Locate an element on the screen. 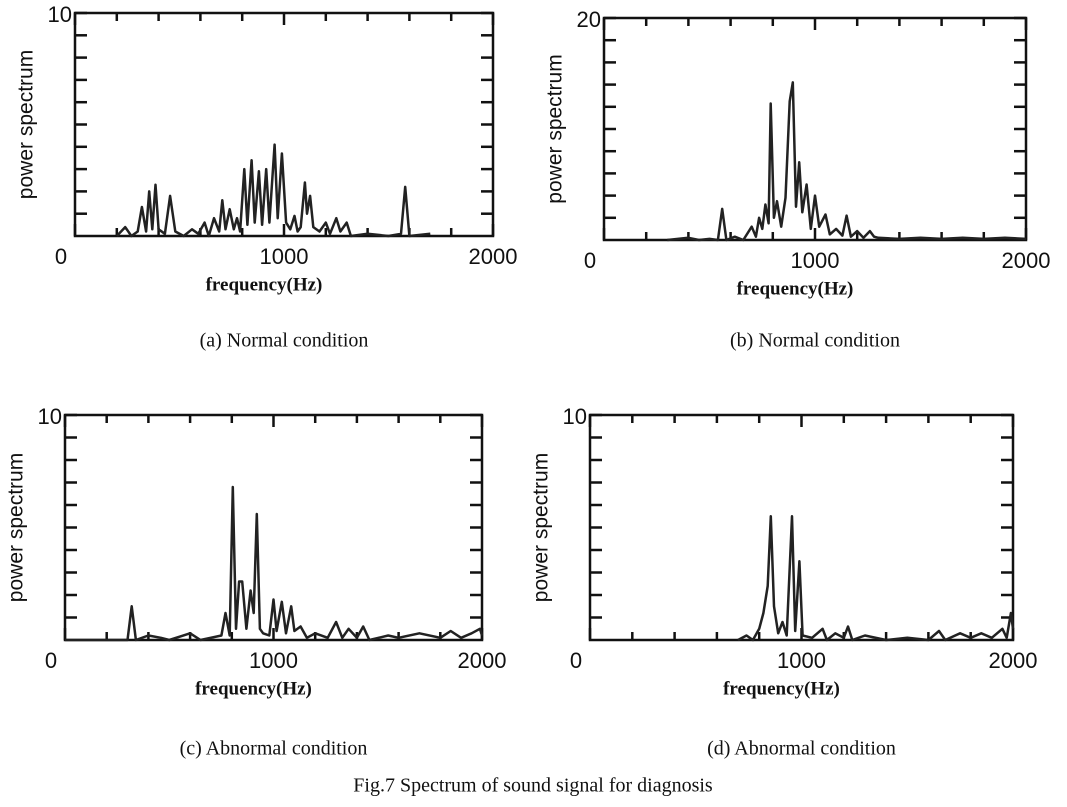 The height and width of the screenshot is (807, 1067). chart-subtitle: (a) Normal condition is located at coordinates (284, 341).